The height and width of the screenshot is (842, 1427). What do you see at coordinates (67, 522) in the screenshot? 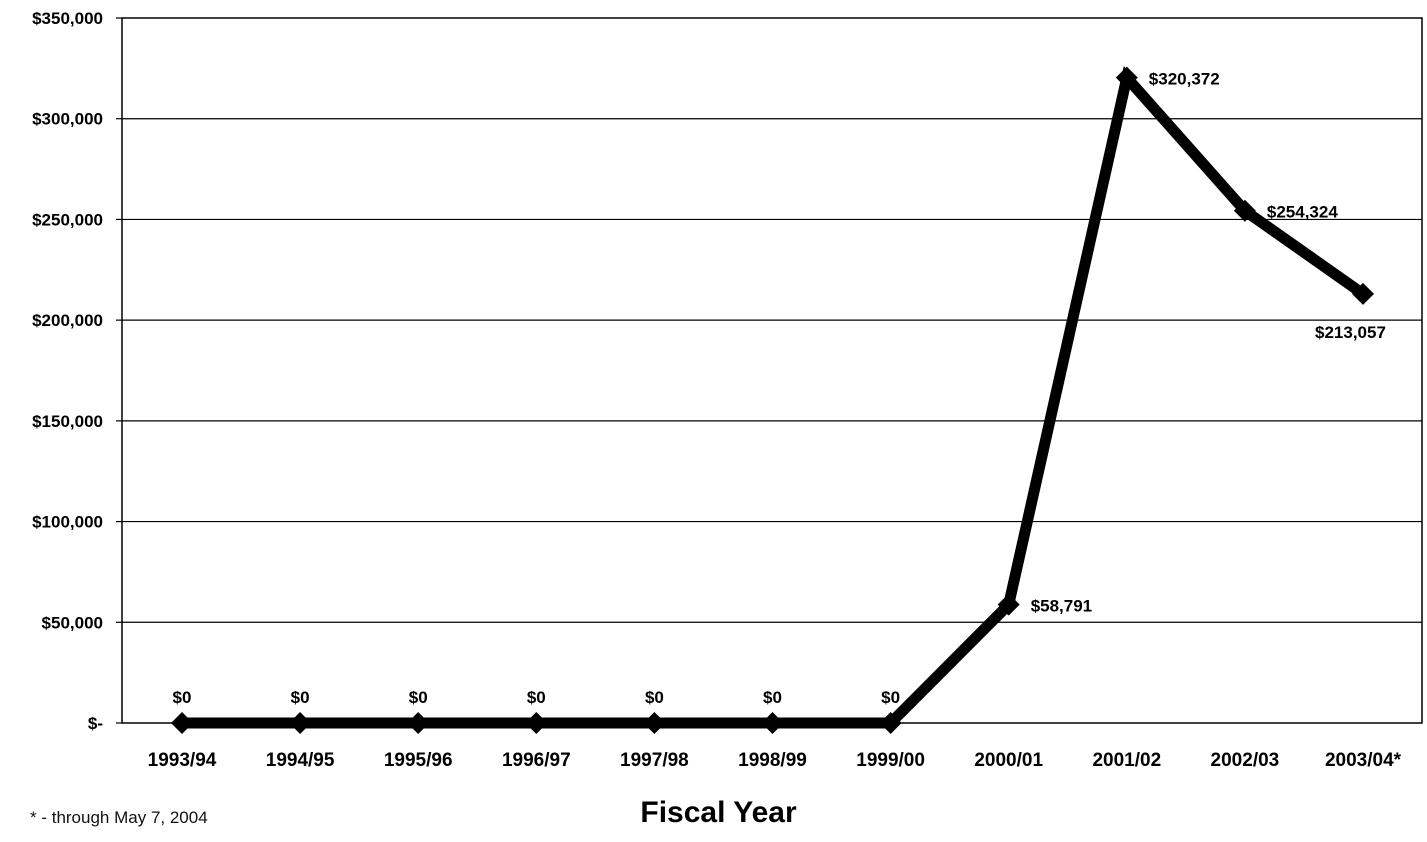
I see `y-tick-label: $100,000` at bounding box center [67, 522].